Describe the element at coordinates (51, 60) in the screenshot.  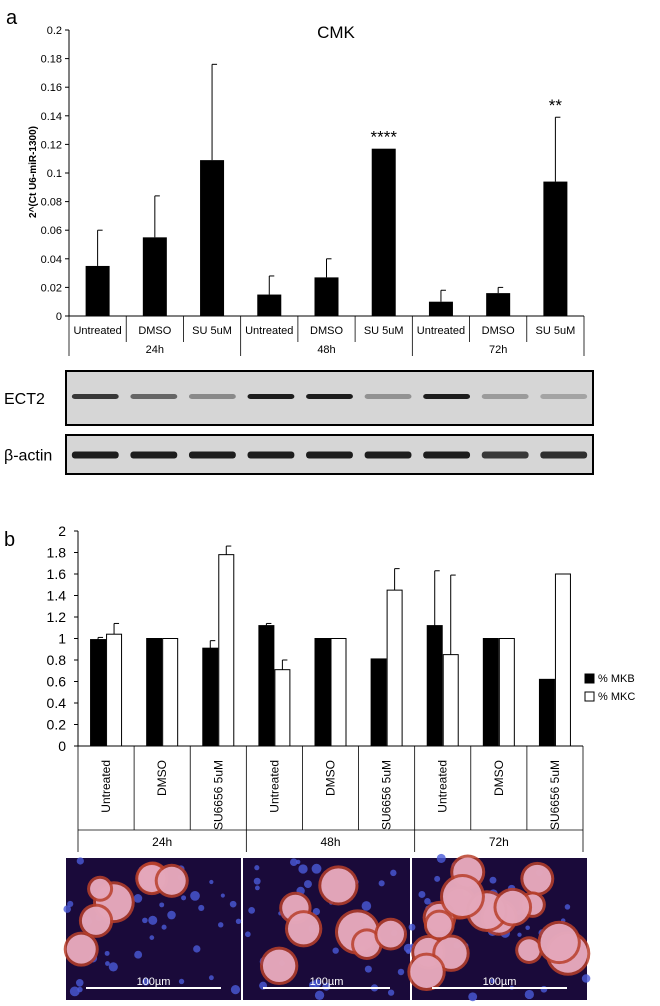
I see `y-tick-label: 0.18` at that location.